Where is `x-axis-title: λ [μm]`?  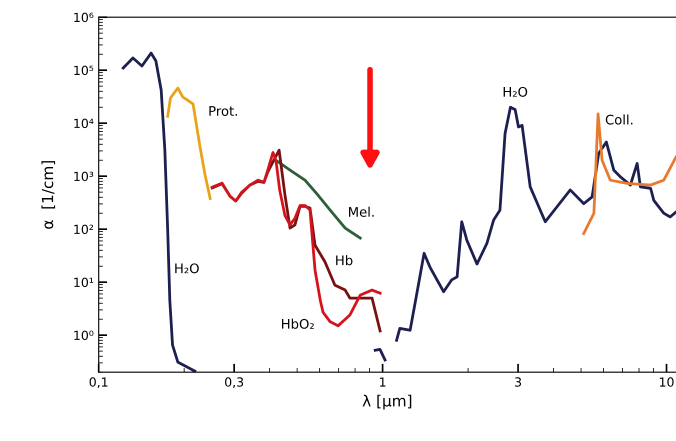 x-axis-title: λ [μm] is located at coordinates (387, 402).